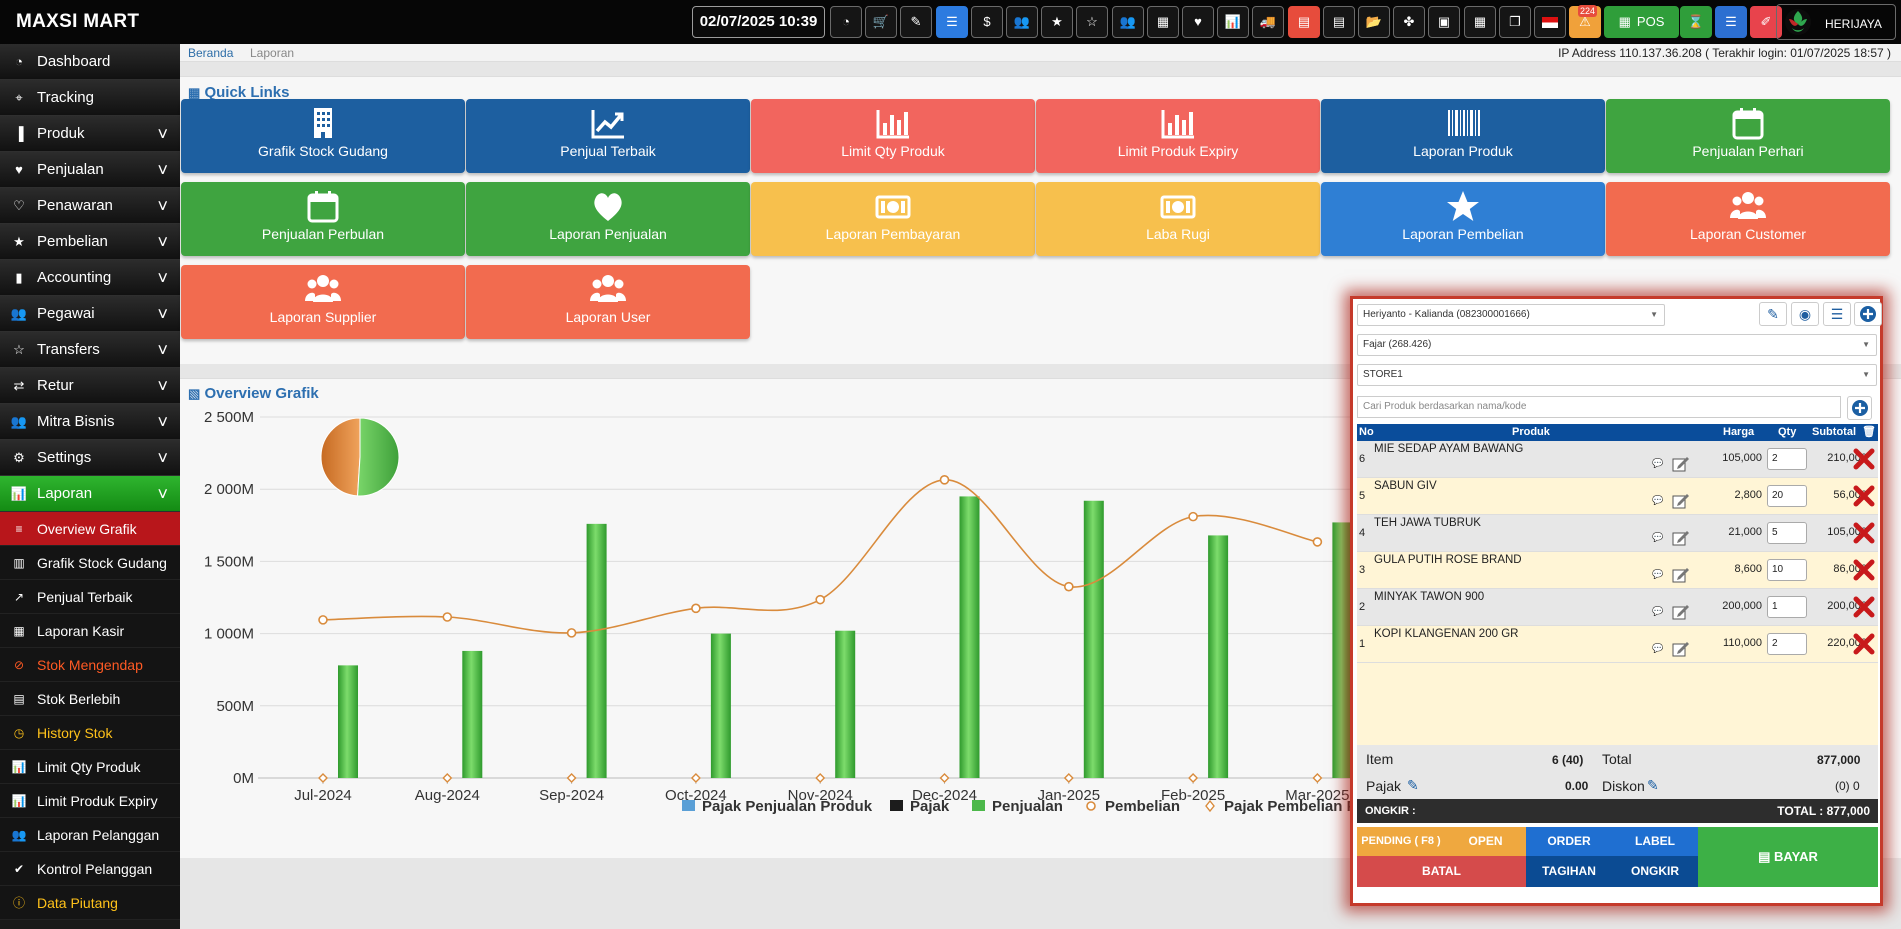  Describe the element at coordinates (1655, 841) in the screenshot. I see `label-button: LABEL` at that location.